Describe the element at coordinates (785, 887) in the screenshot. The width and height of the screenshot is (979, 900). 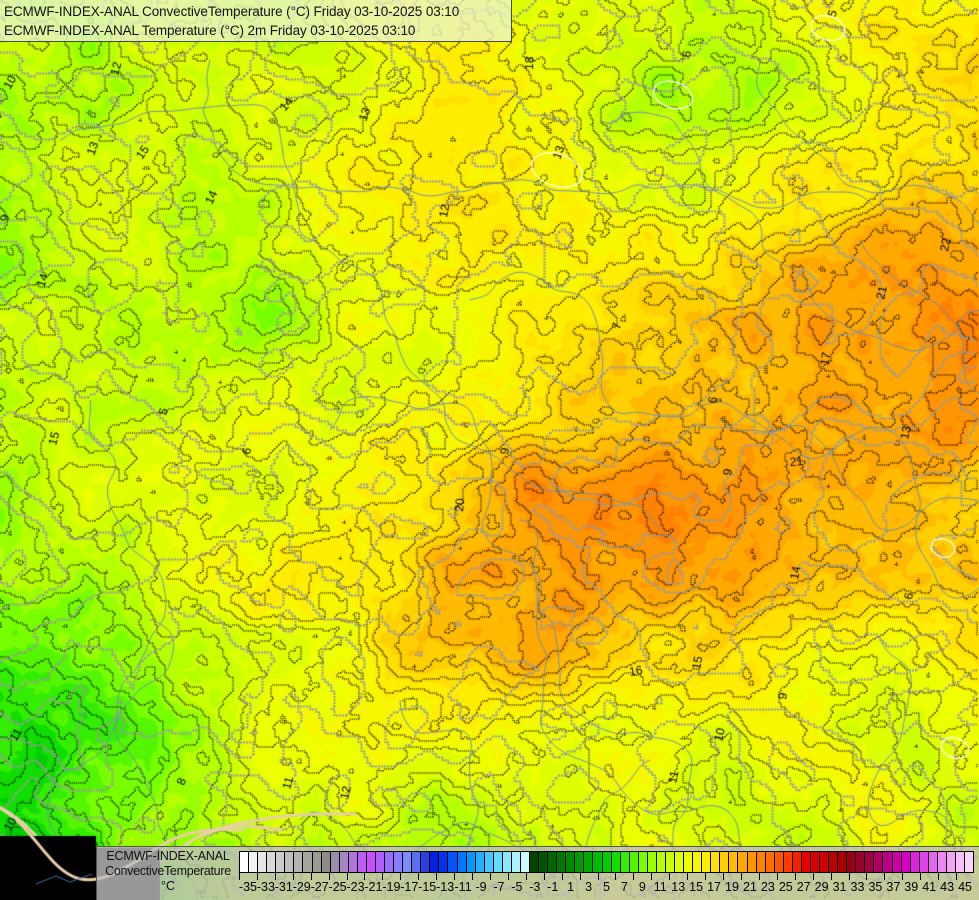
I see `colorbar-tick-label: 25` at that location.